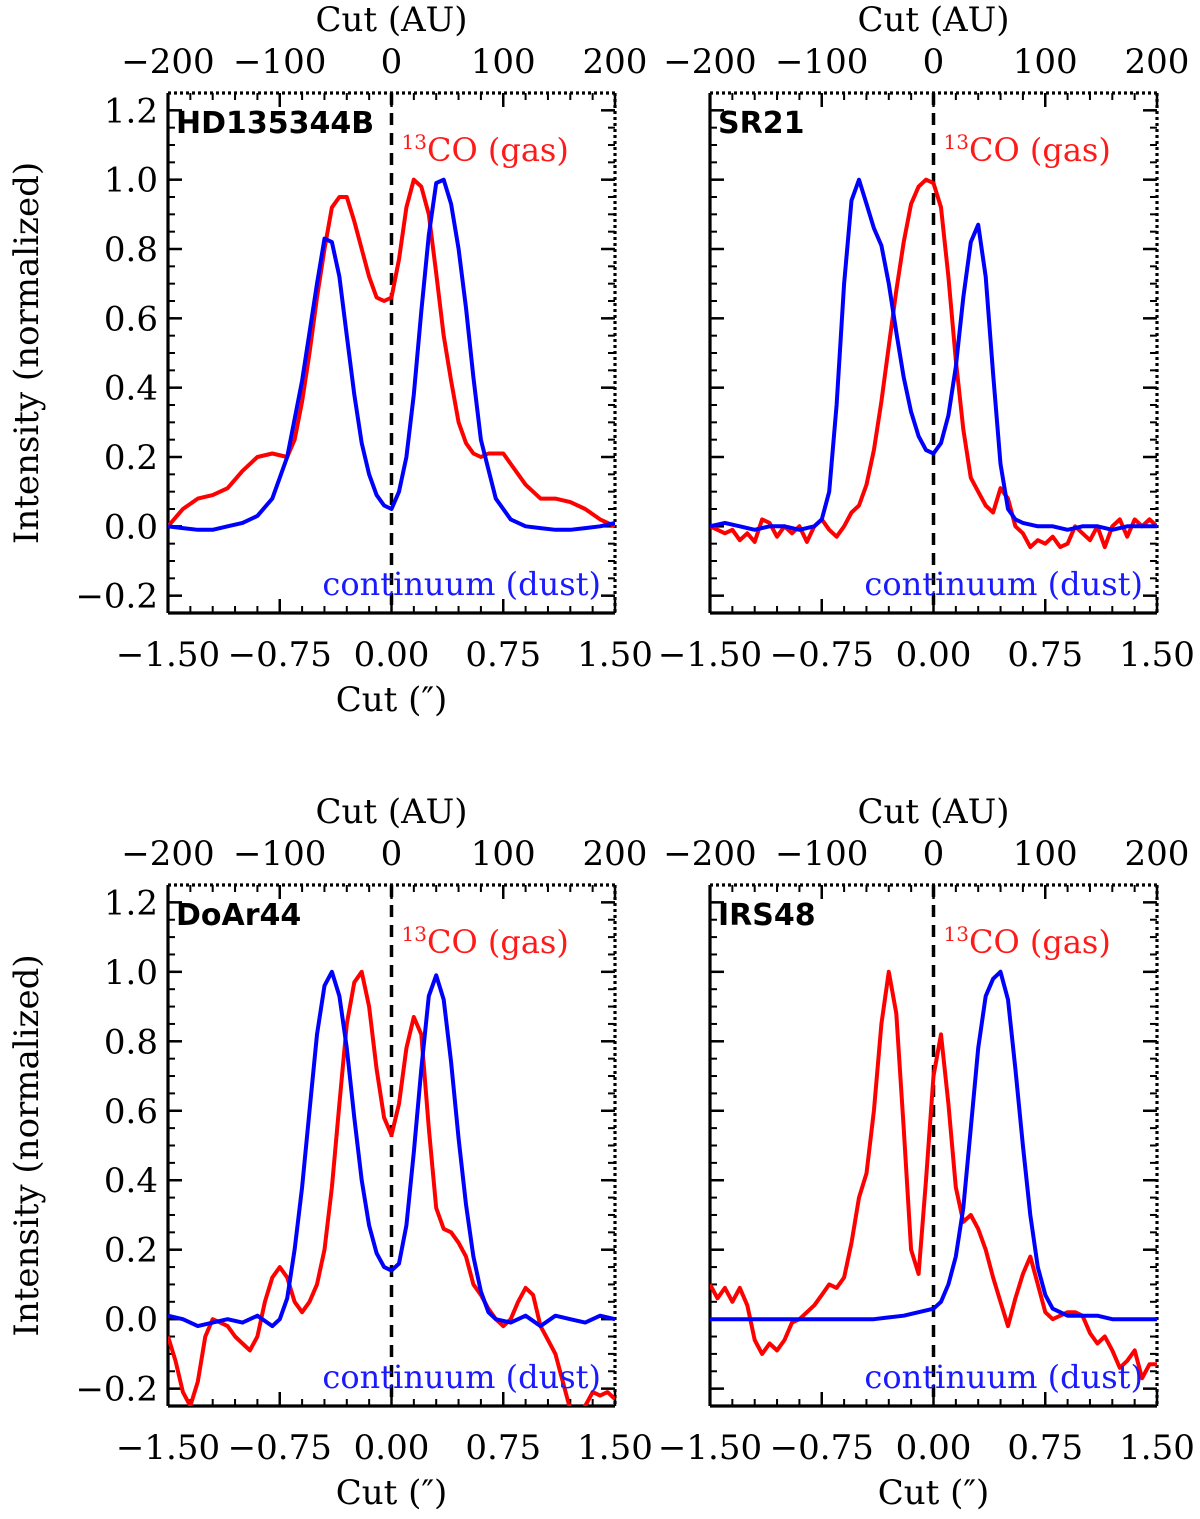 The width and height of the screenshot is (1200, 1519). I want to click on panel-label: SR21, so click(761, 123).